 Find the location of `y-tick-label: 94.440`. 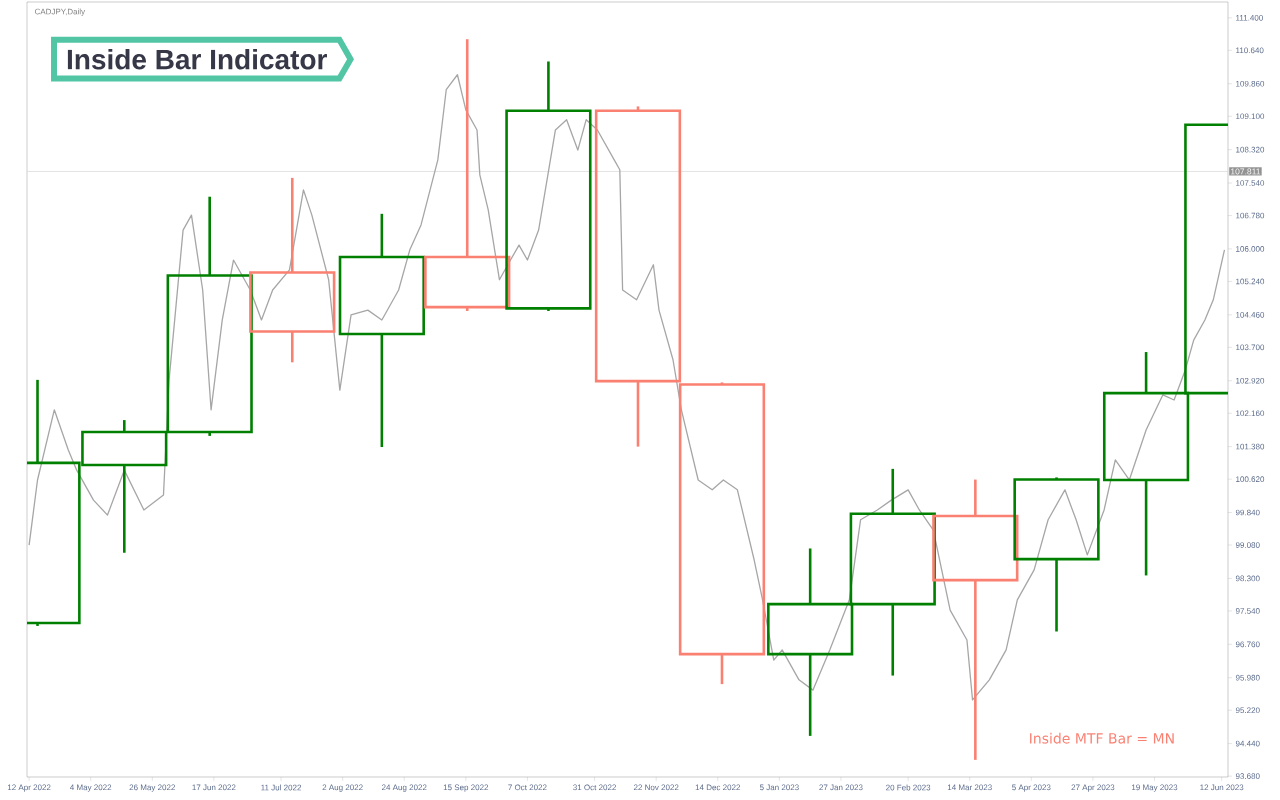

y-tick-label: 94.440 is located at coordinates (1247, 743).